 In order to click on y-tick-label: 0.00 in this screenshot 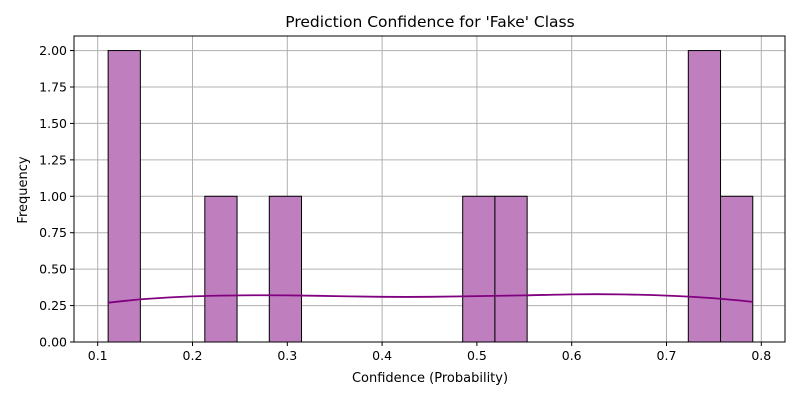, I will do `click(53, 342)`.